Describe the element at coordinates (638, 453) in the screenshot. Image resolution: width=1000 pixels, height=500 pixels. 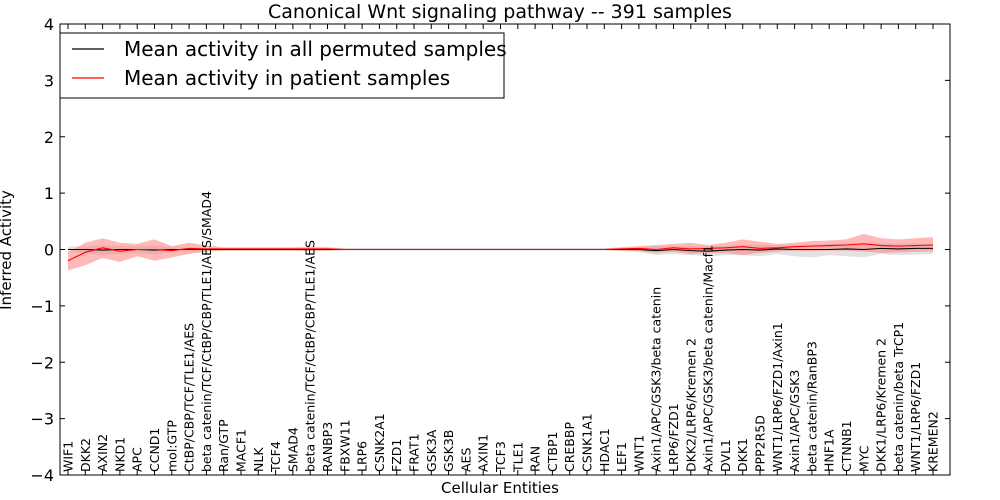
I see `x-tick-label: WNT1` at that location.